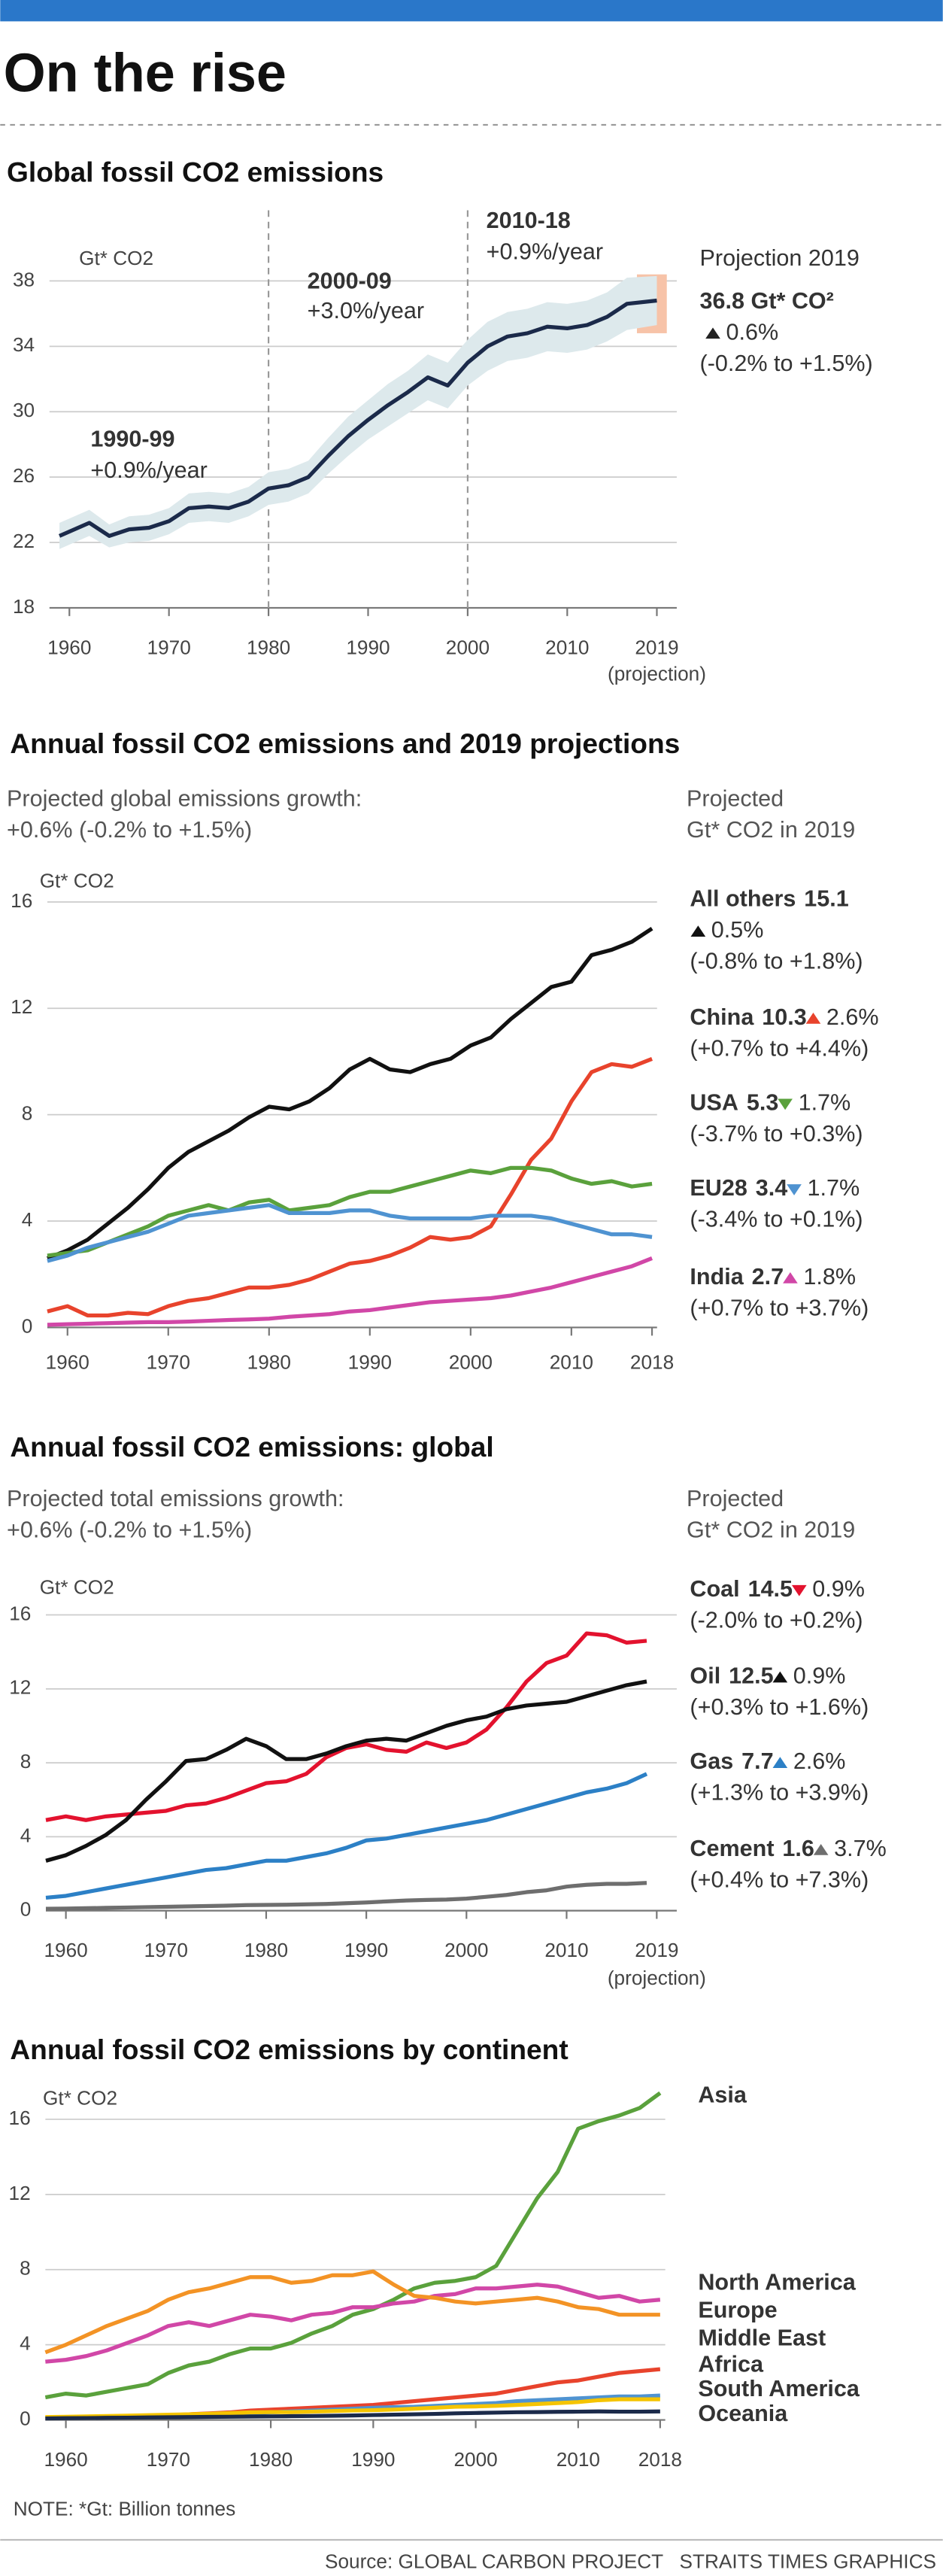 The image size is (943, 2576). I want to click on y-axis-label: Gt* CO2, so click(77, 881).